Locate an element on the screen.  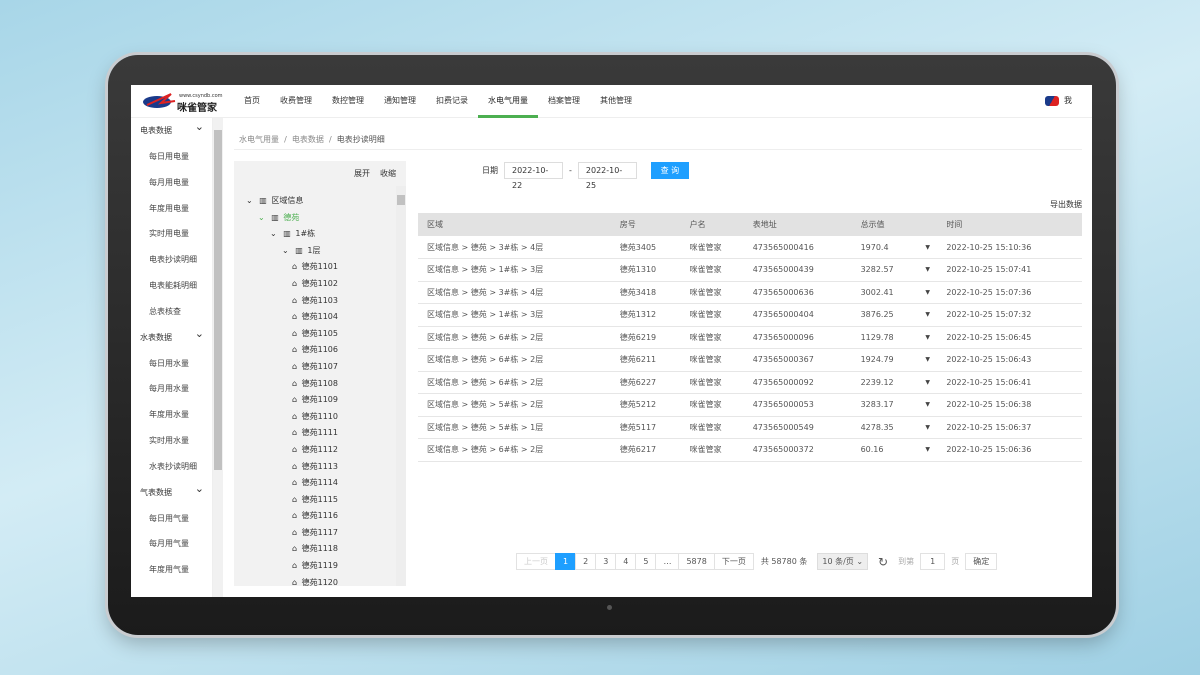
tree-node: ⌂ 德苑1103 is located at coordinates (315, 301).